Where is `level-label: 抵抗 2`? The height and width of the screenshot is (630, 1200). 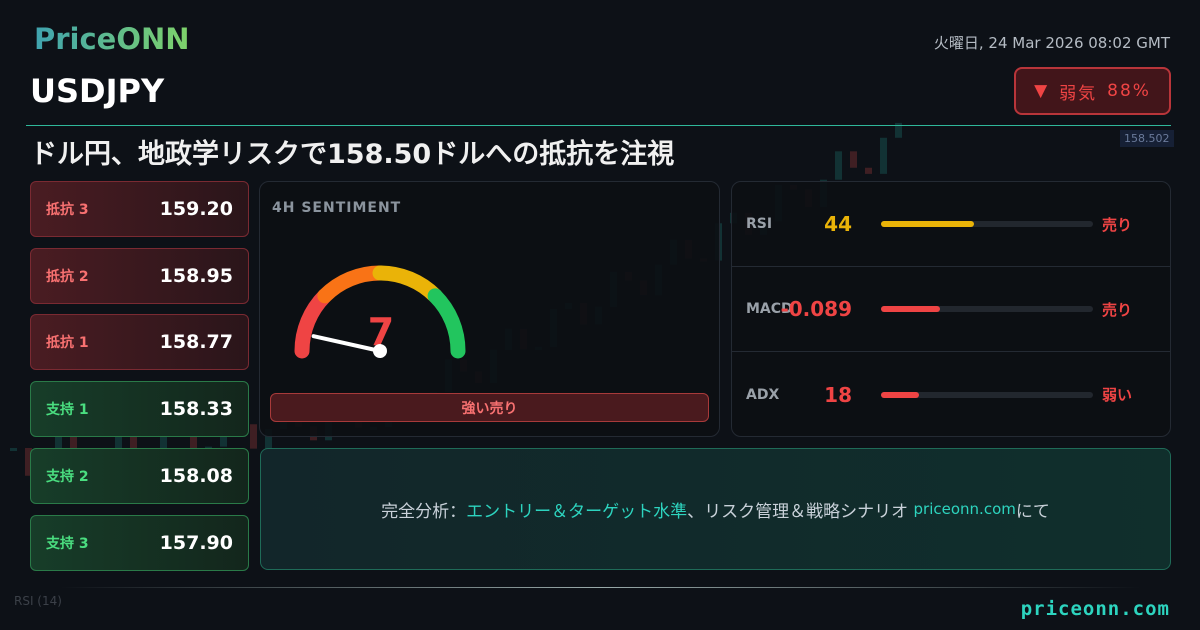 level-label: 抵抗 2 is located at coordinates (67, 276).